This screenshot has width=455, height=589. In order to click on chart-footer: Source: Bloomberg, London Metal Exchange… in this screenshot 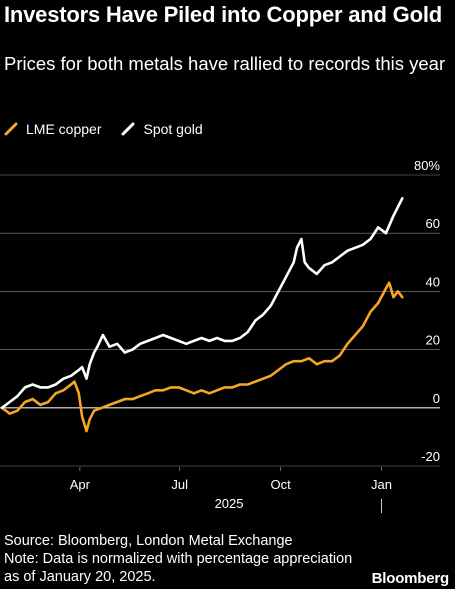, I will do `click(179, 559)`.